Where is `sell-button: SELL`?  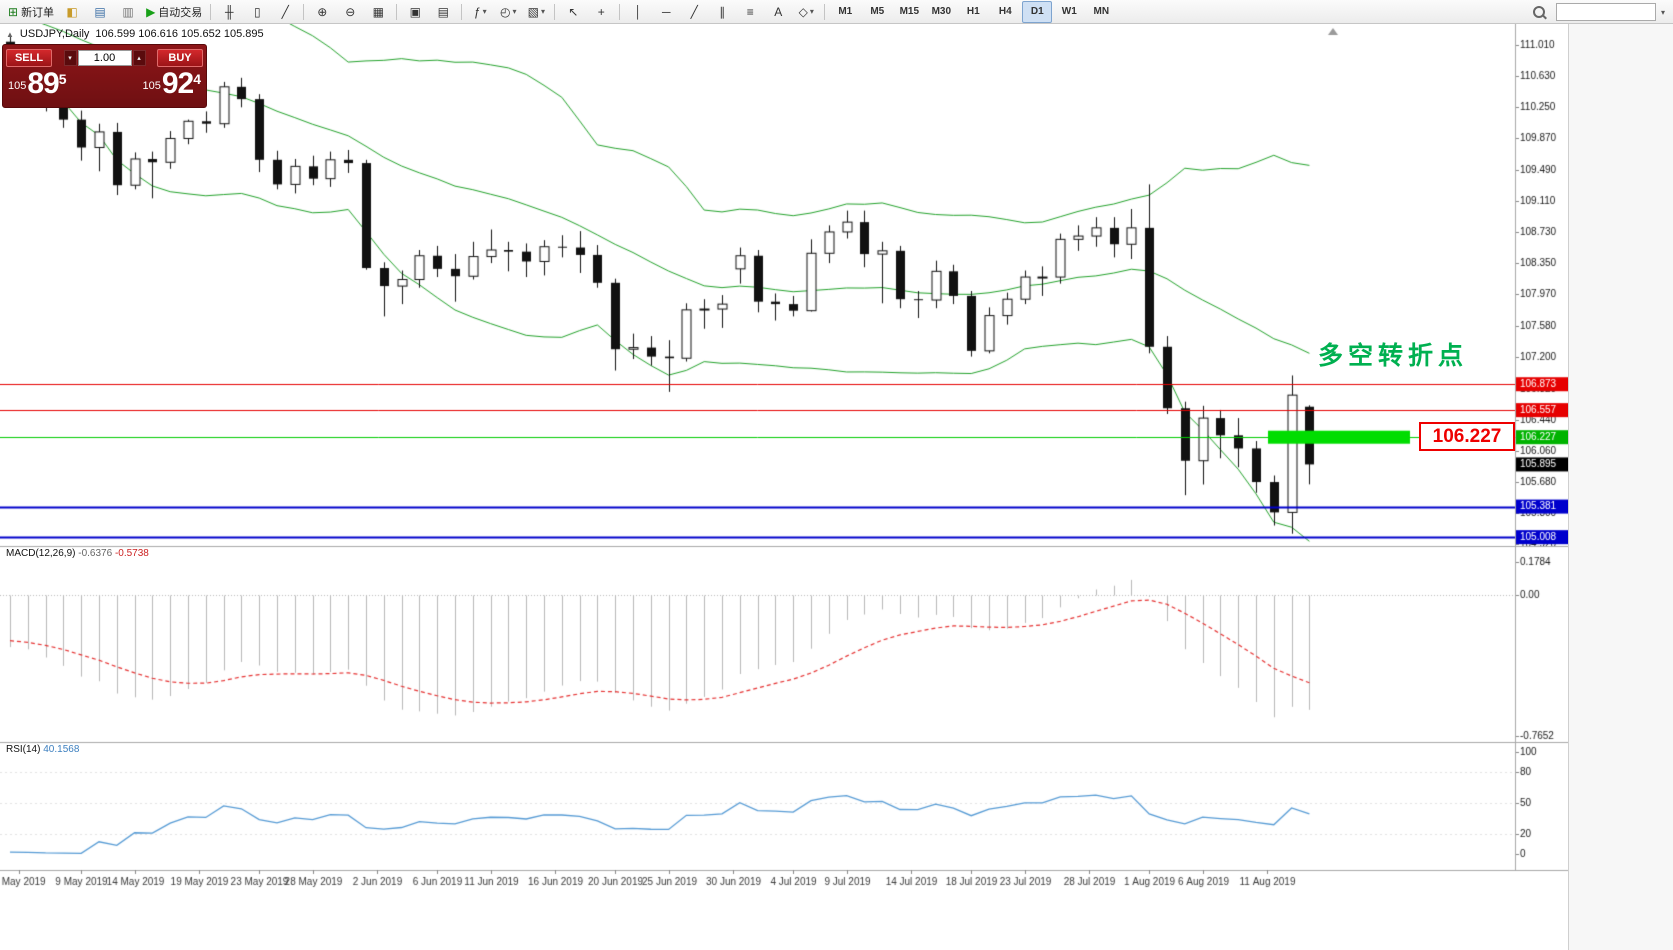
sell-button: SELL is located at coordinates (29, 58).